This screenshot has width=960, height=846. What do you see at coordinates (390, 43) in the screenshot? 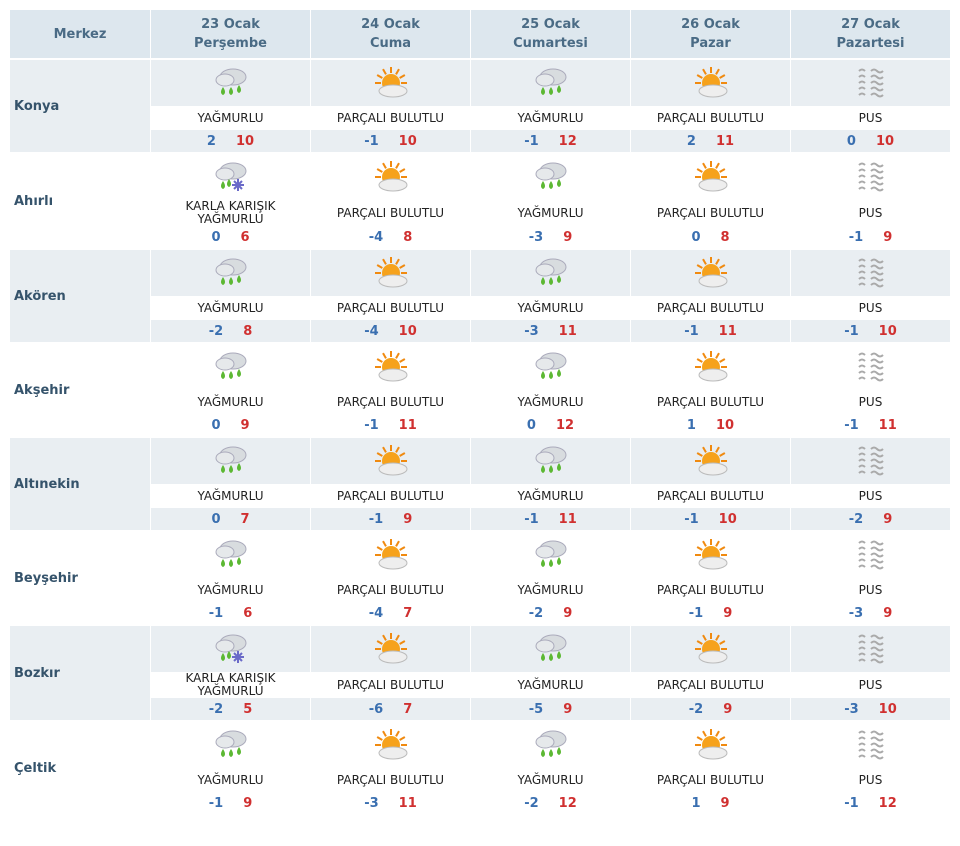
I see `weekday: Cuma` at bounding box center [390, 43].